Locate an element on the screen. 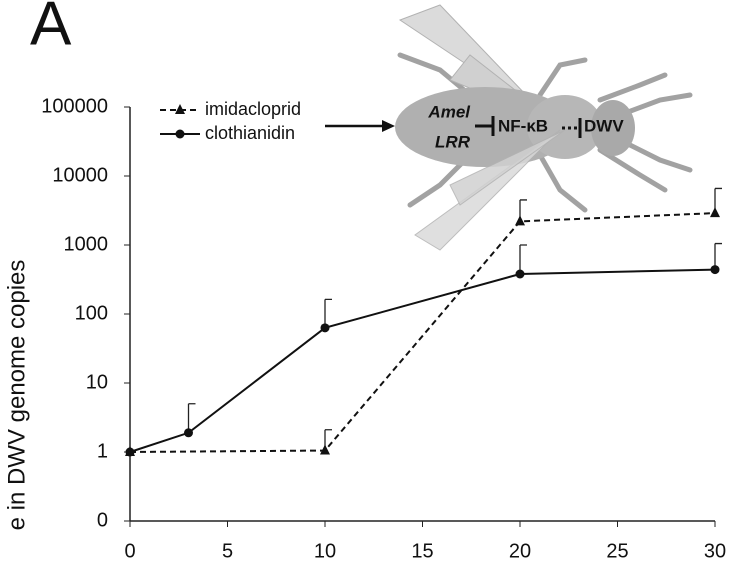  x-tick-label: 5 is located at coordinates (227, 551).